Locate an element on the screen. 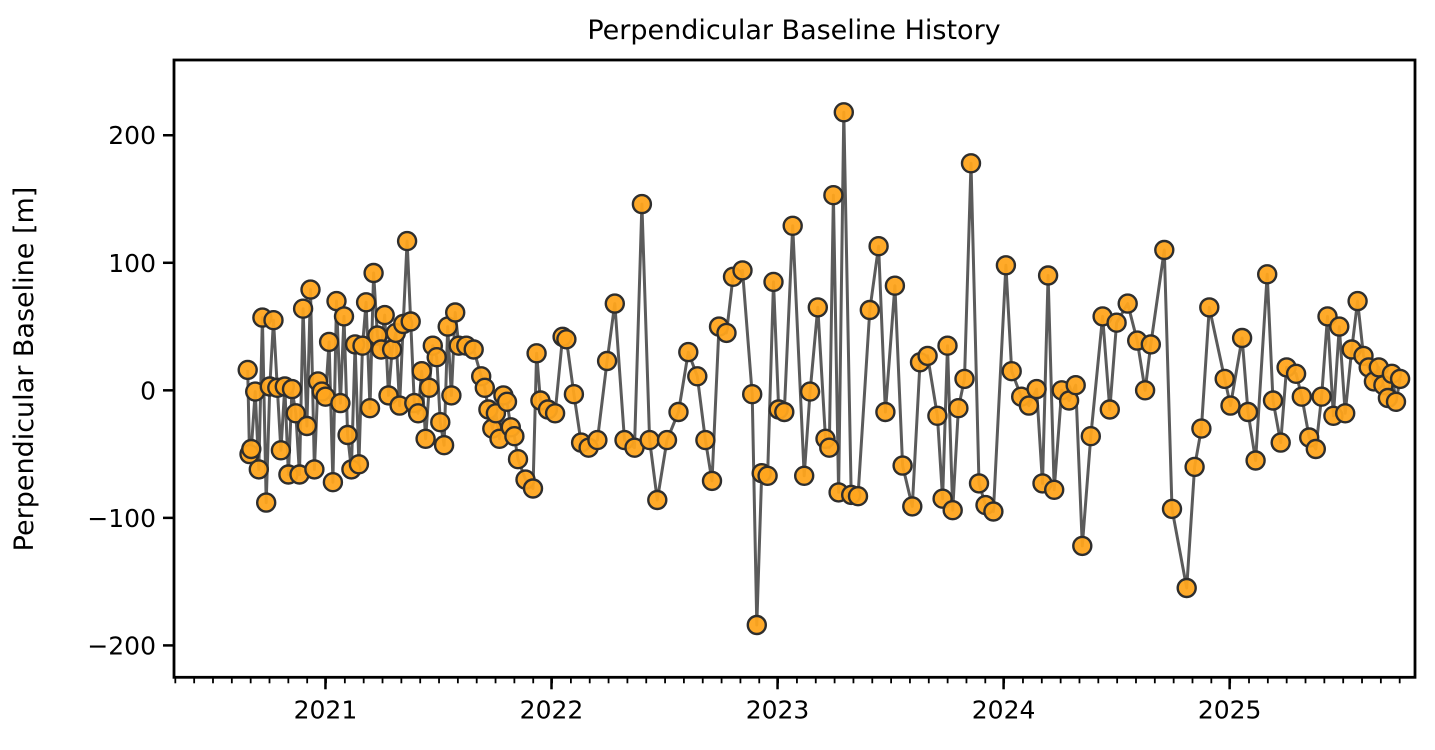 The width and height of the screenshot is (1435, 750). y-tick-label: 200 is located at coordinates (132, 135).